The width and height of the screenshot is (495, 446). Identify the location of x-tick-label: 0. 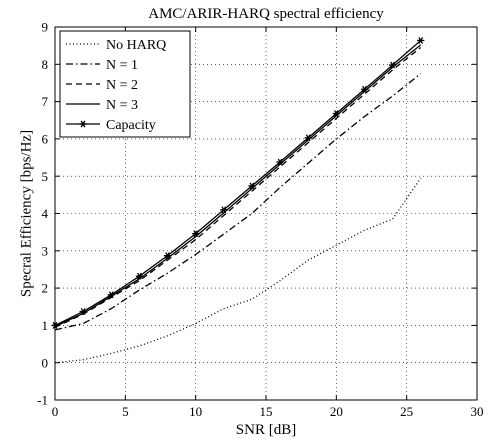
(55, 411).